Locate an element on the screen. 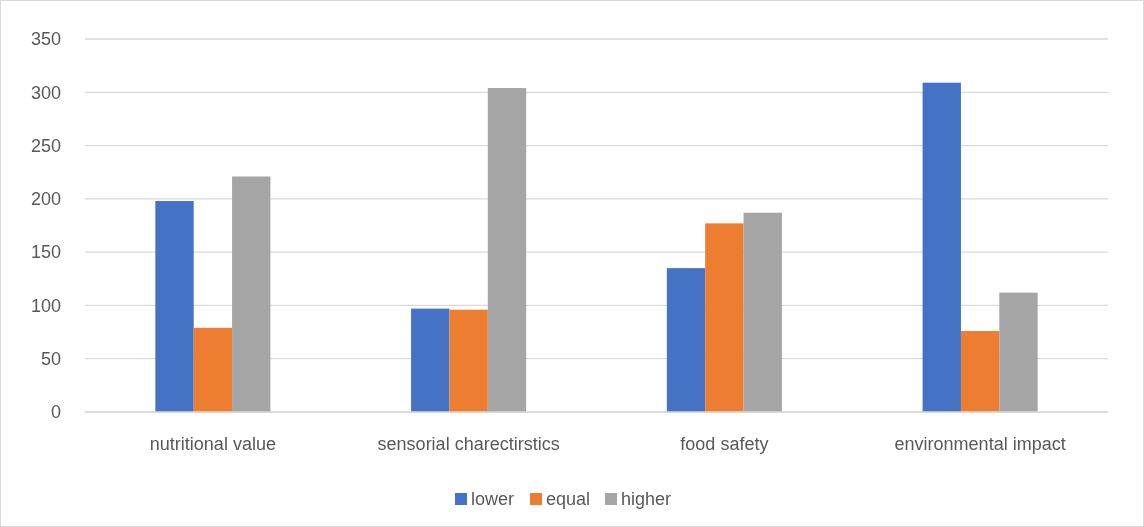  y-tick-label: 50 is located at coordinates (50, 359).